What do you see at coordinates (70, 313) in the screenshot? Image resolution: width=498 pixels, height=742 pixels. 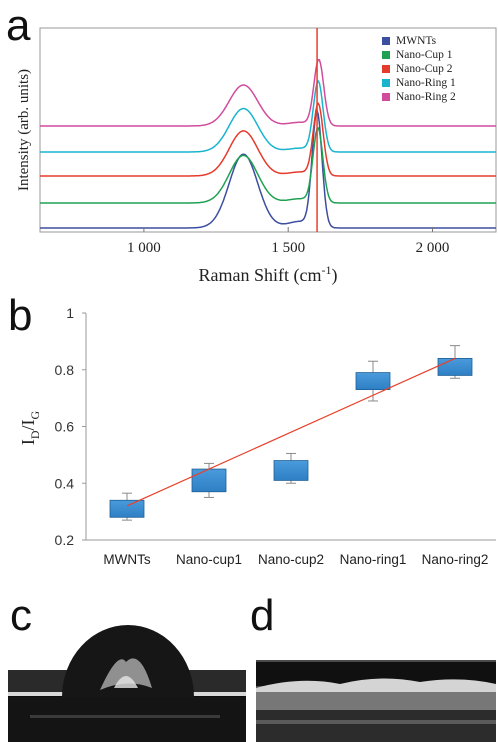 I see `ratio-y-tick-label: 1` at bounding box center [70, 313].